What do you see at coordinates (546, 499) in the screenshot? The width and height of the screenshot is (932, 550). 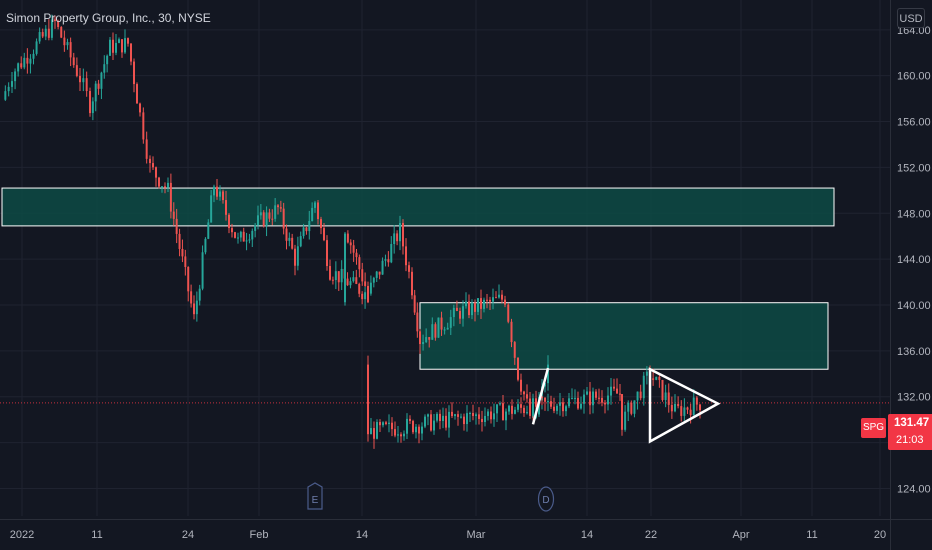 I see `dividend-marker: D` at bounding box center [546, 499].